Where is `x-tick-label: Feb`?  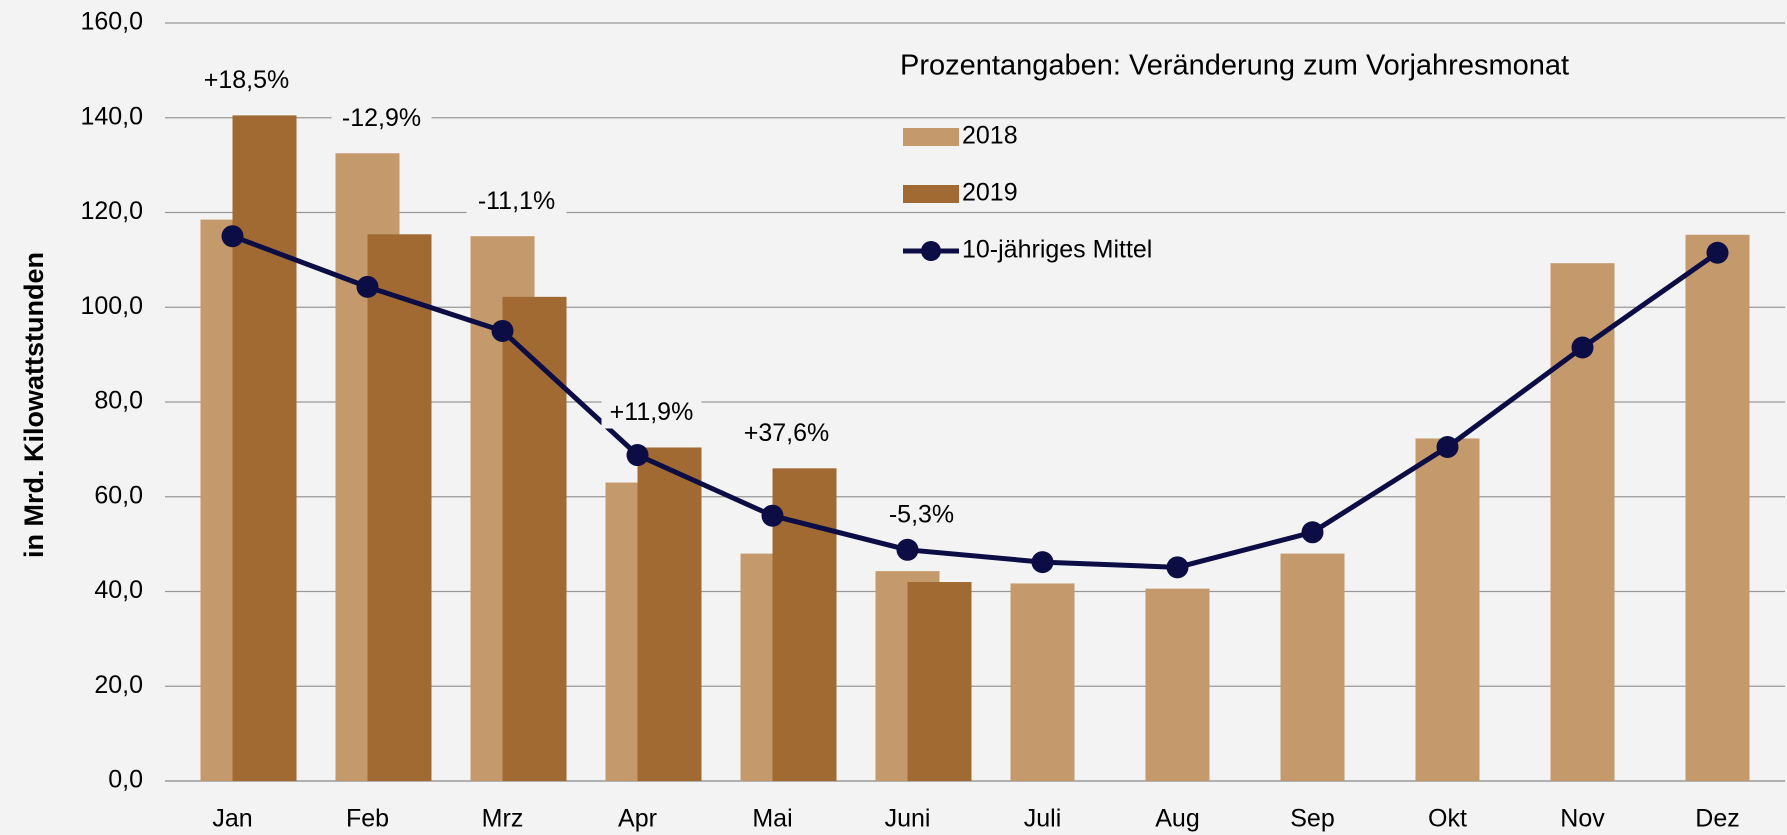 x-tick-label: Feb is located at coordinates (367, 819).